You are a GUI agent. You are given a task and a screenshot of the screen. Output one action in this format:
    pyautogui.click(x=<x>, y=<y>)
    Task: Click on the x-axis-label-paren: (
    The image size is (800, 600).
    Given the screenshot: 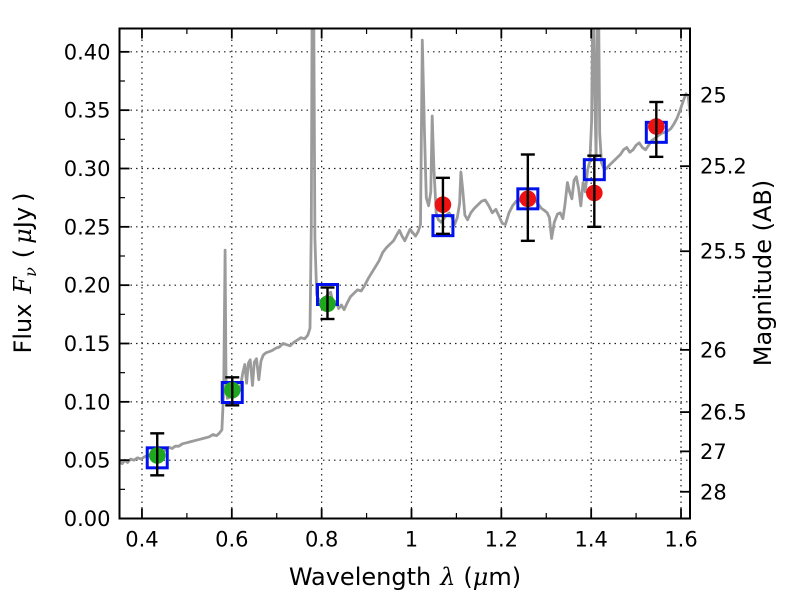 What is the action you would take?
    pyautogui.click(x=467, y=577)
    